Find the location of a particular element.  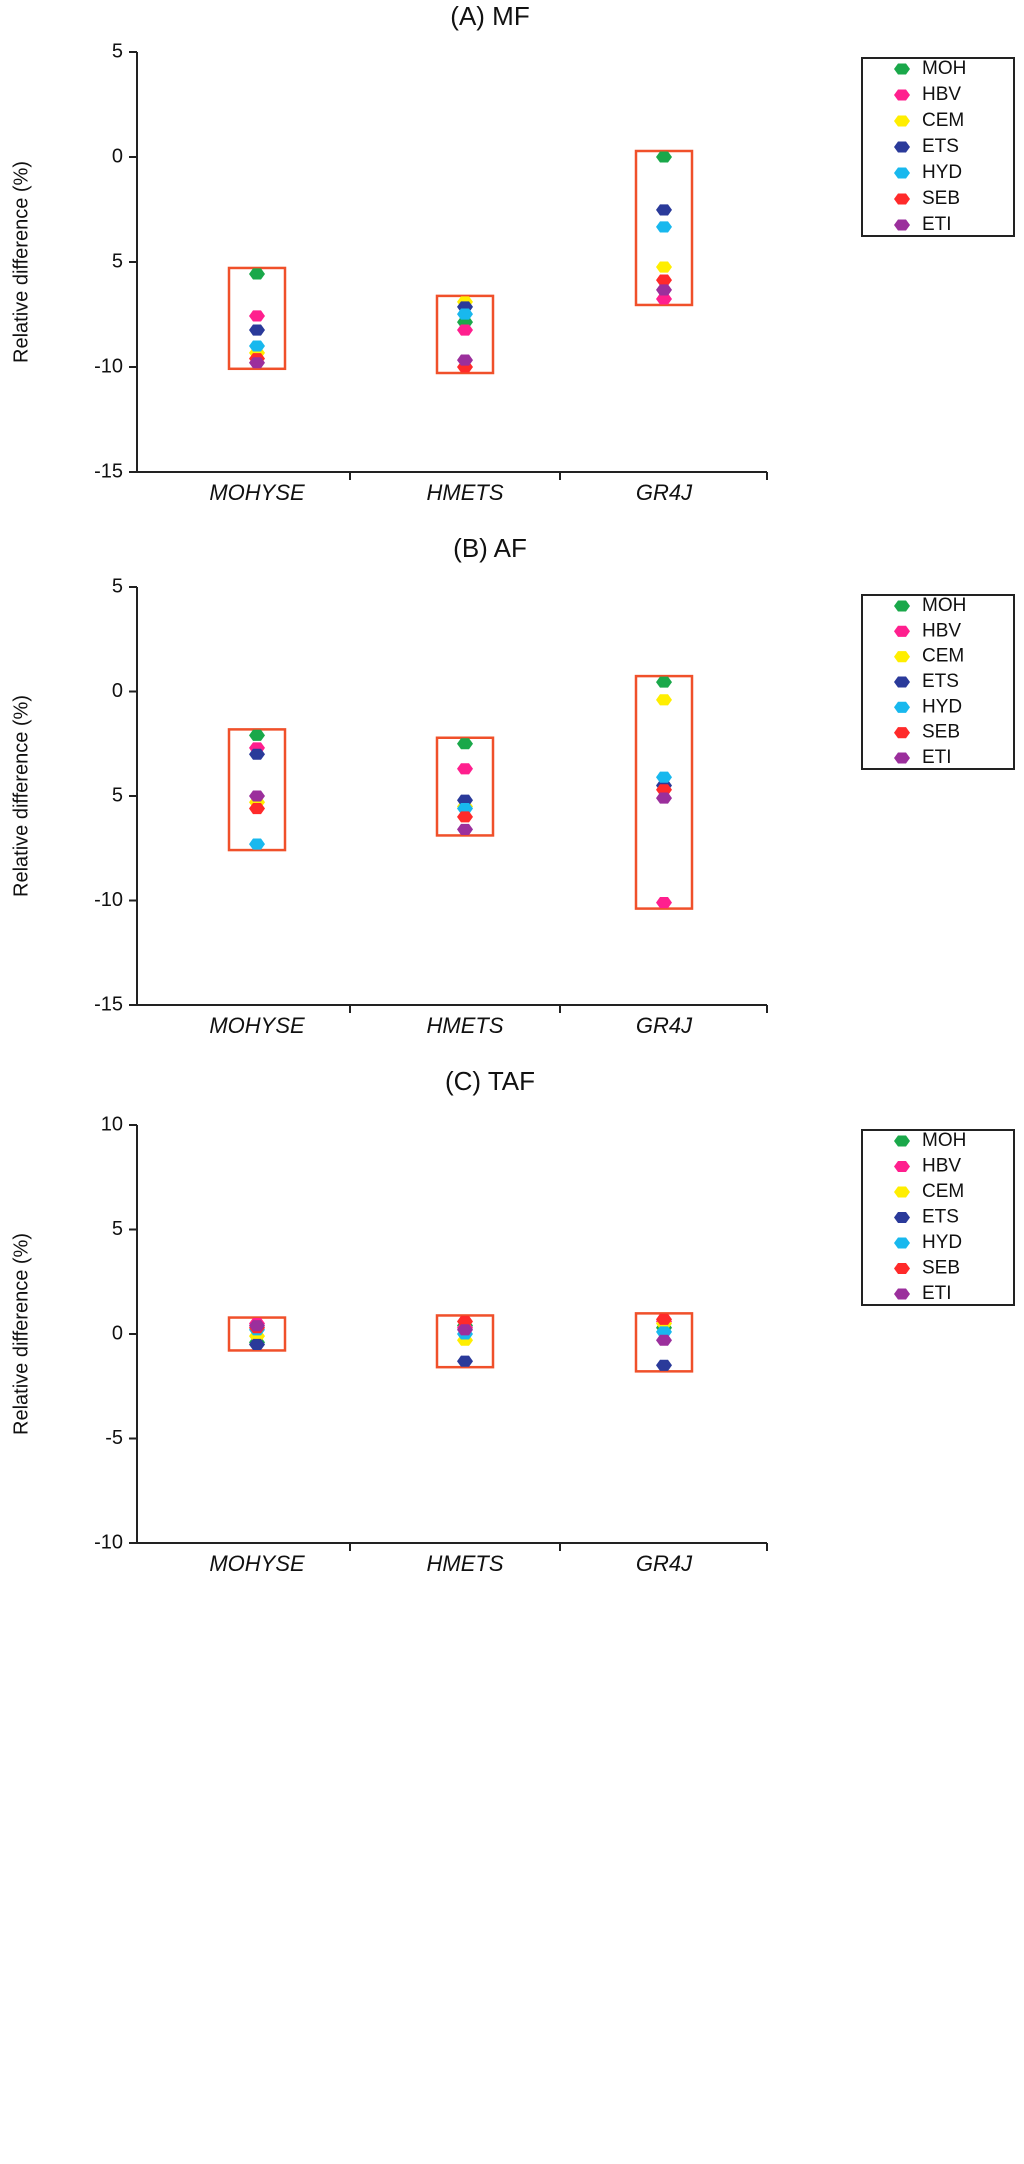

chart-title: (B) AF is located at coordinates (490, 548).